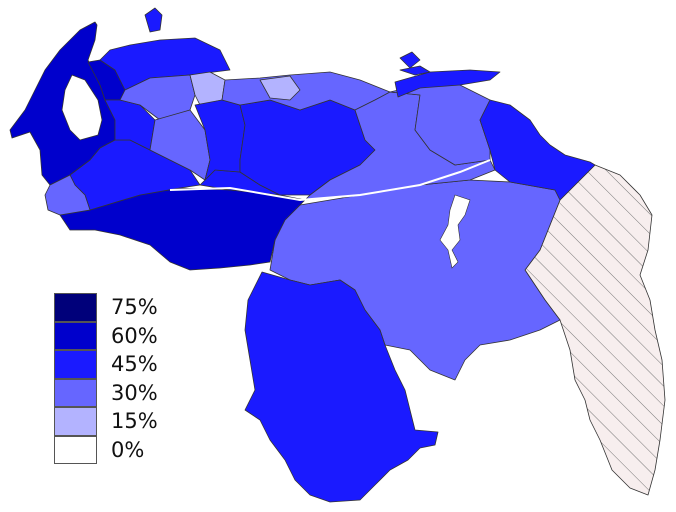 Image resolution: width=676 pixels, height=512 pixels. What do you see at coordinates (106, 392) in the screenshot?
I see `legend-item: 30%` at bounding box center [106, 392].